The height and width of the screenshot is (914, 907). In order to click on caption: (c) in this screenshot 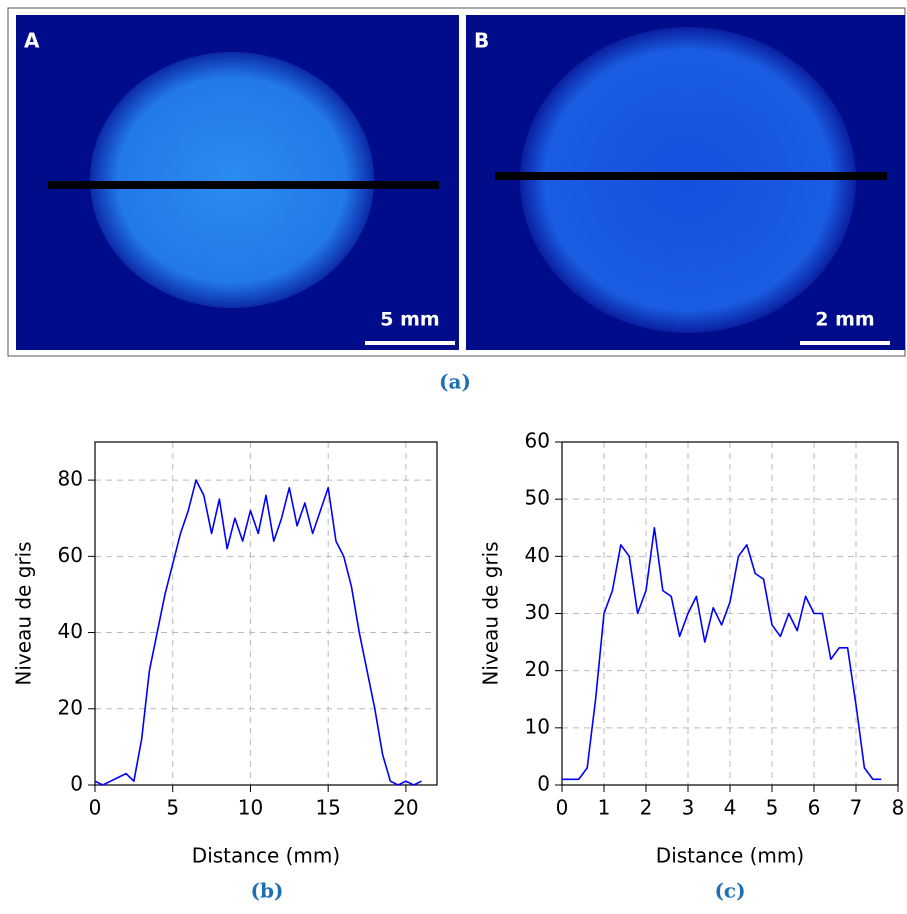, I will do `click(729, 891)`.